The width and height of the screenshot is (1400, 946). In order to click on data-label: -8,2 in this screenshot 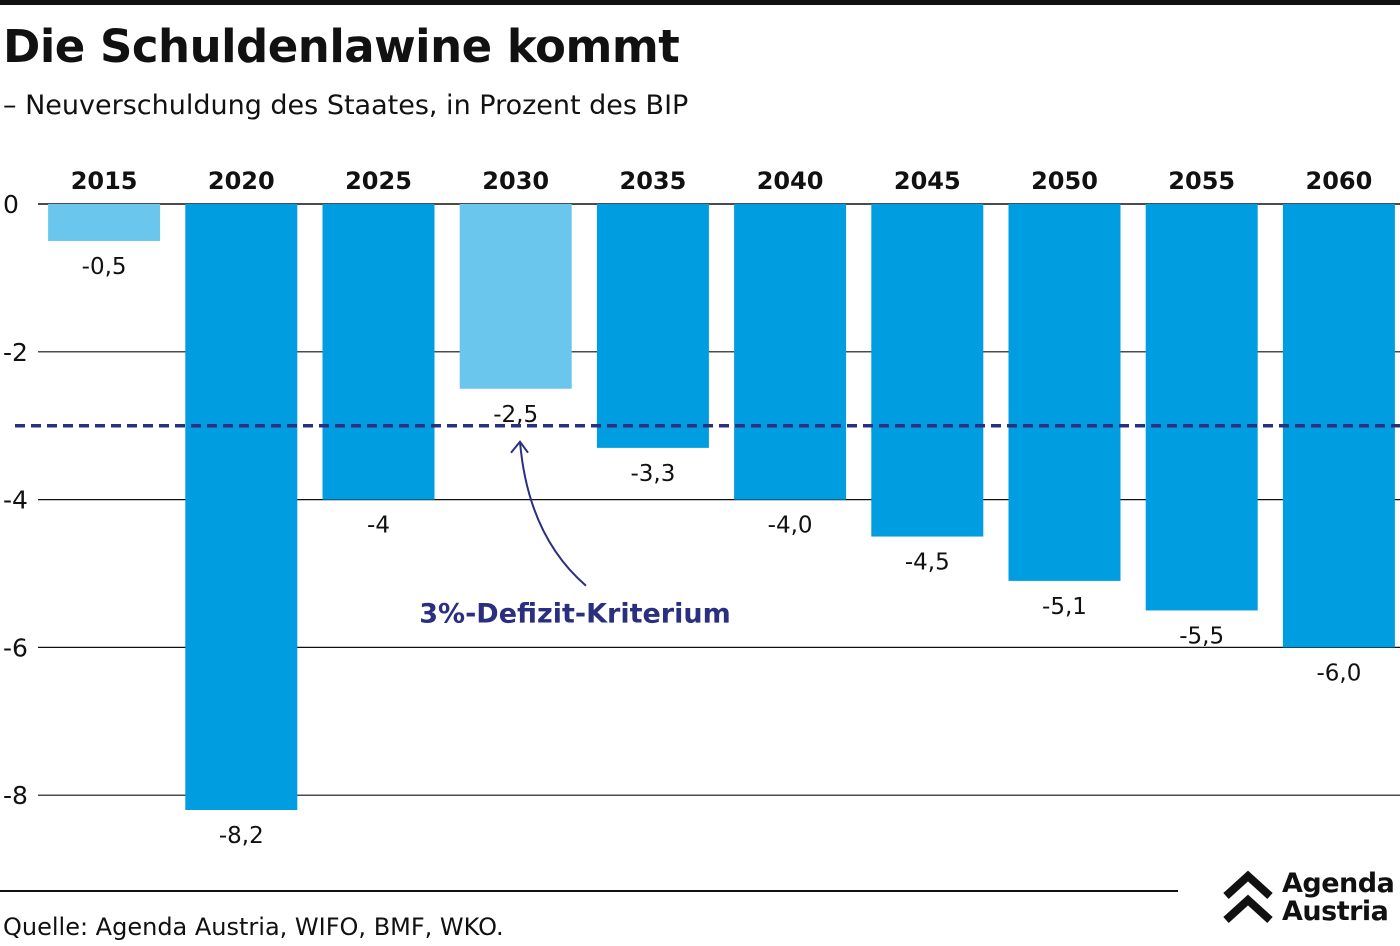, I will do `click(241, 836)`.